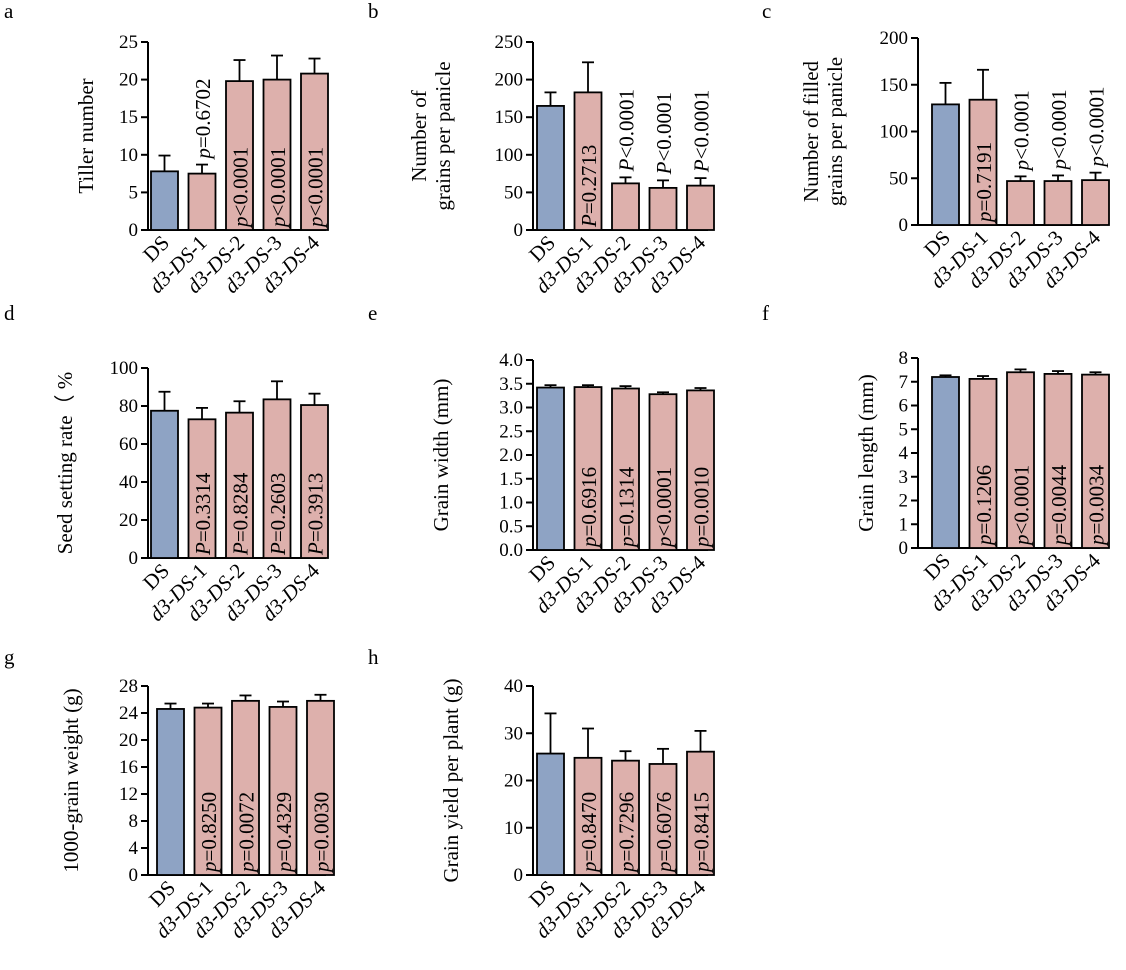 This screenshot has width=1126, height=970. Describe the element at coordinates (1097, 505) in the screenshot. I see `p-value-label: p=0.0034` at that location.